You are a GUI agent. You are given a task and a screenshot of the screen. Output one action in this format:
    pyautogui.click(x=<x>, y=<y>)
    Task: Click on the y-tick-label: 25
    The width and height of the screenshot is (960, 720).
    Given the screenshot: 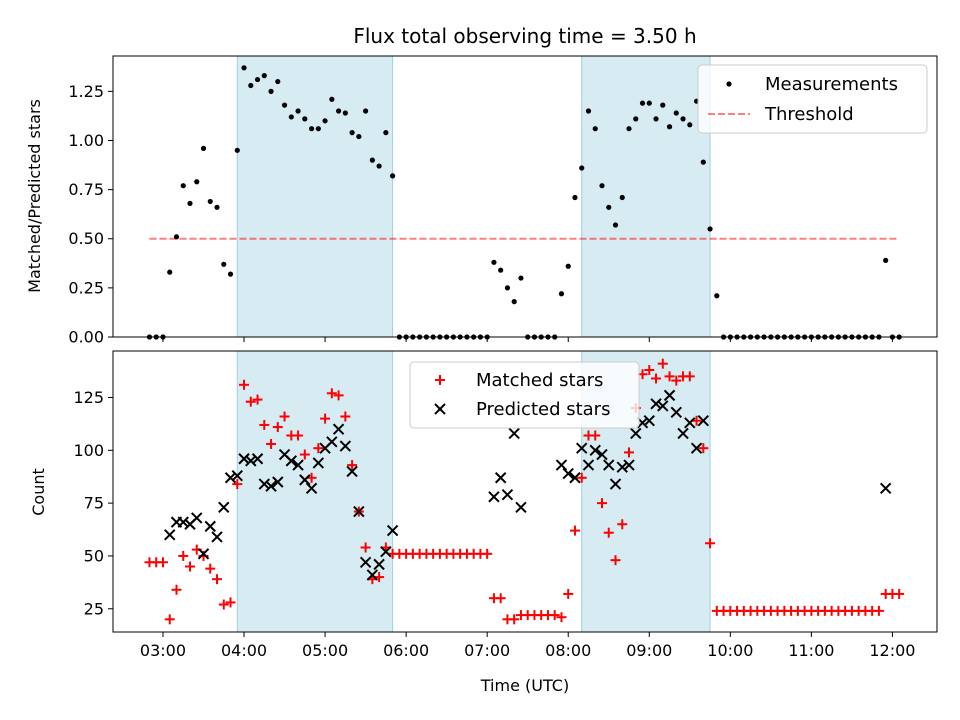 What is the action you would take?
    pyautogui.click(x=94, y=608)
    